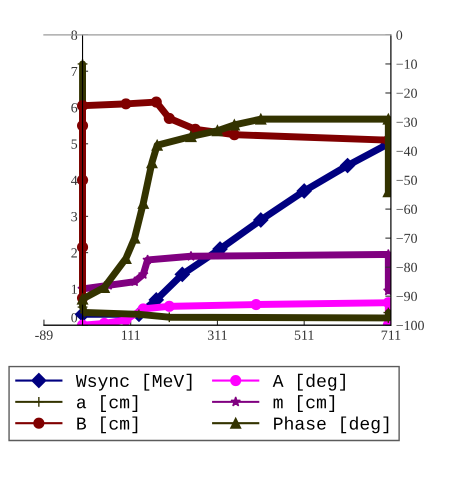 The height and width of the screenshot is (492, 453). What do you see at coordinates (406, 93) in the screenshot?
I see `y2-tick-label: −20` at bounding box center [406, 93].